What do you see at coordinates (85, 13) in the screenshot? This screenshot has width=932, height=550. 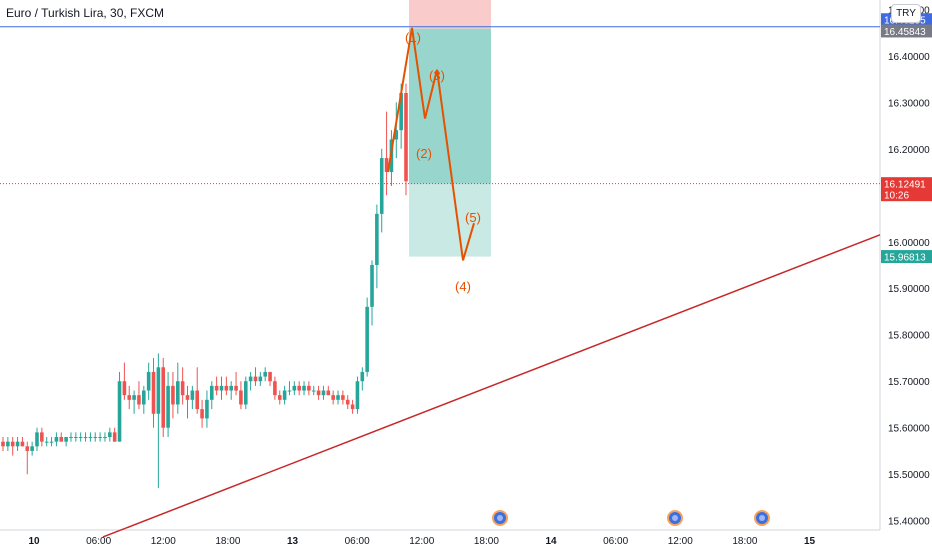 I see `chart-title: Euro / Turkish Lira, 30, FXCM` at bounding box center [85, 13].